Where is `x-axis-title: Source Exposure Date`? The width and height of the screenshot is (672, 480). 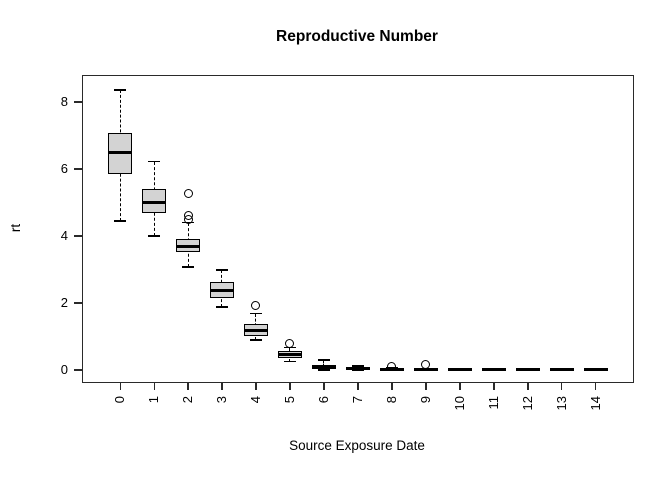
x-axis-title: Source Exposure Date is located at coordinates (357, 445).